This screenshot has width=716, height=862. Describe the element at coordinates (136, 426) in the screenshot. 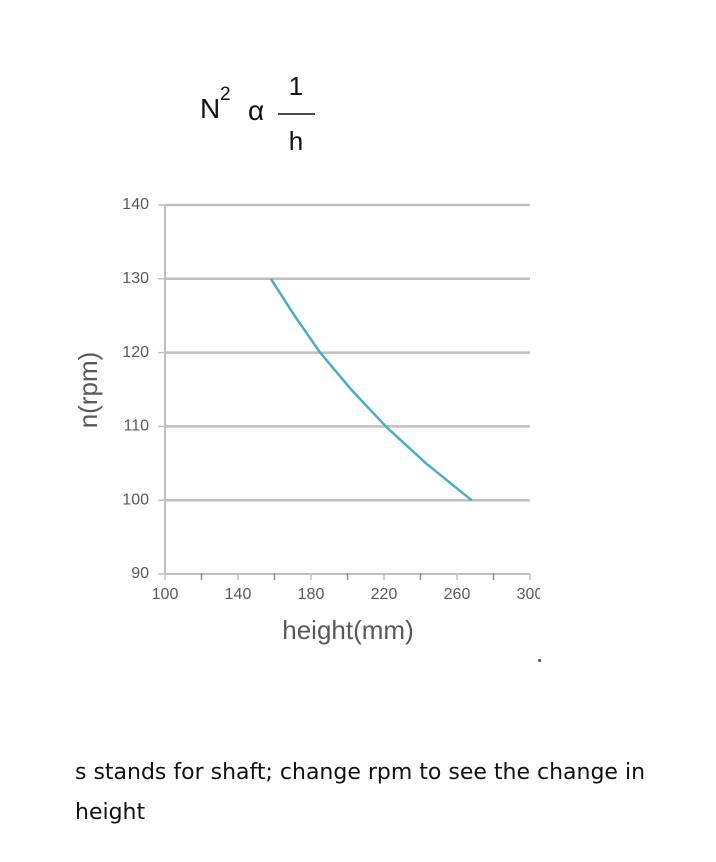

I see `y-tick-label: 110` at that location.